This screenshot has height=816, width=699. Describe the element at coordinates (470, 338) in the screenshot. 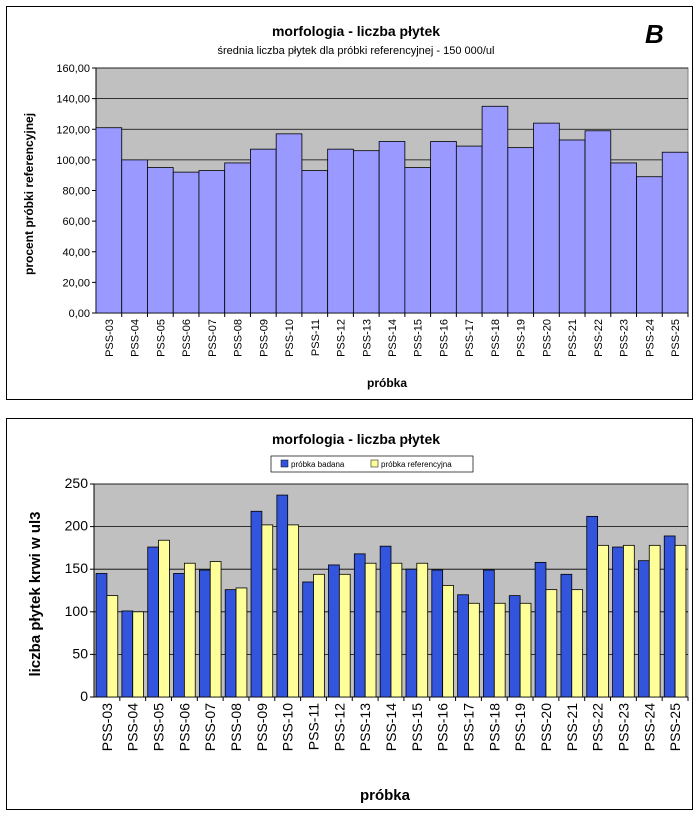

I see `x-tick-label: PSS-17` at that location.